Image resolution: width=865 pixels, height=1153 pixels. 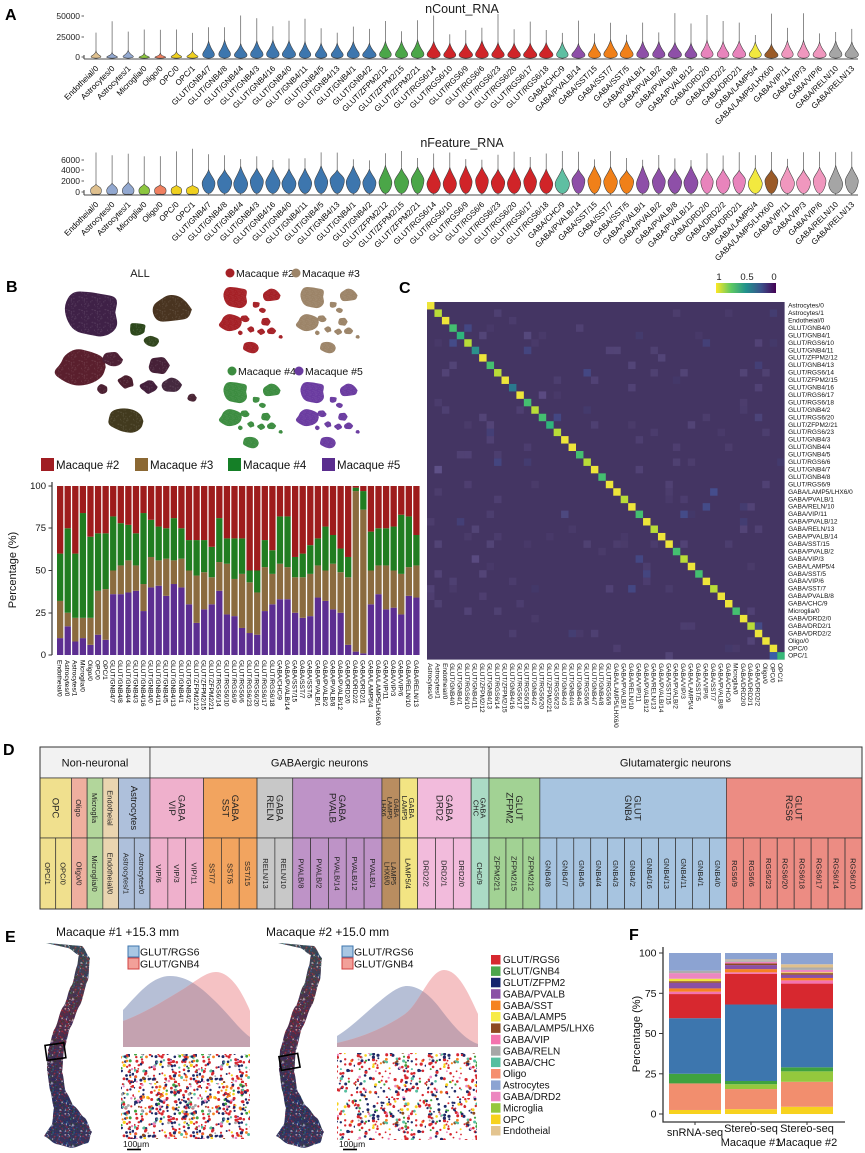 What do you see at coordinates (241, 681) in the screenshot?
I see `svg-text: GLUT/RGS6/6` at bounding box center [241, 681].